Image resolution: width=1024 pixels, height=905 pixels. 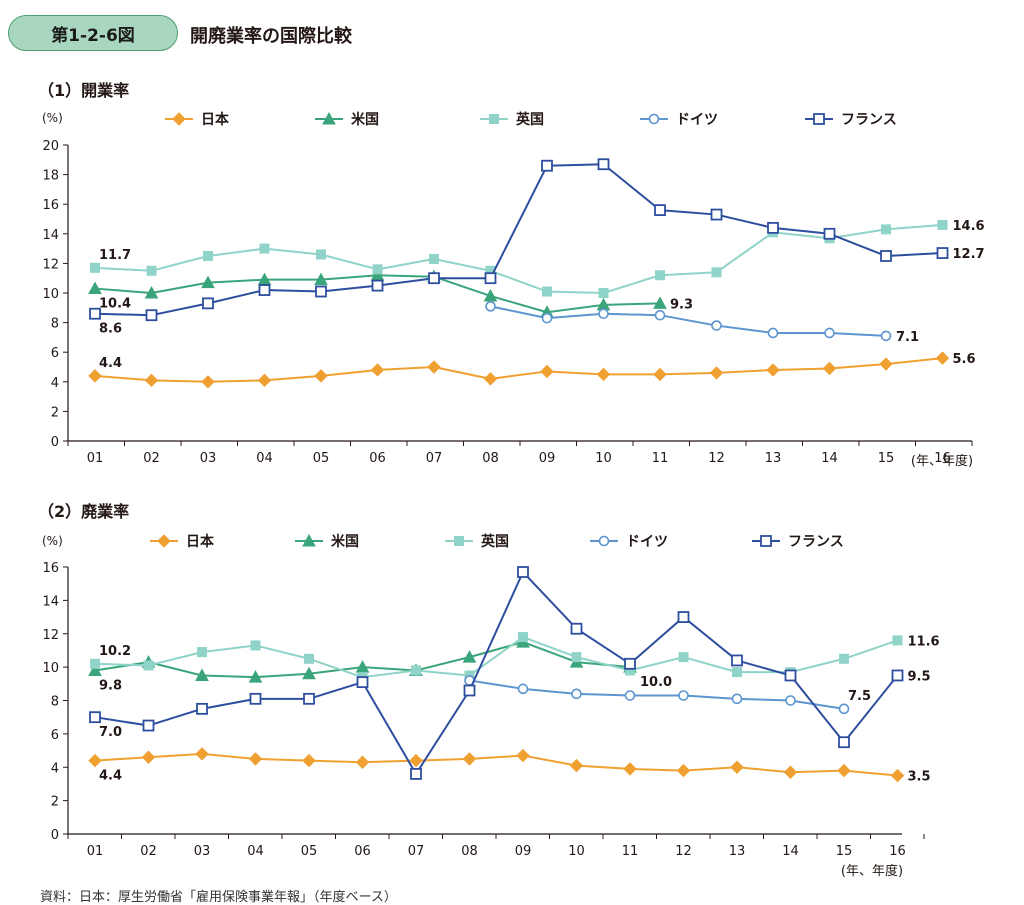 I want to click on data-label: 7.1, so click(x=907, y=337).